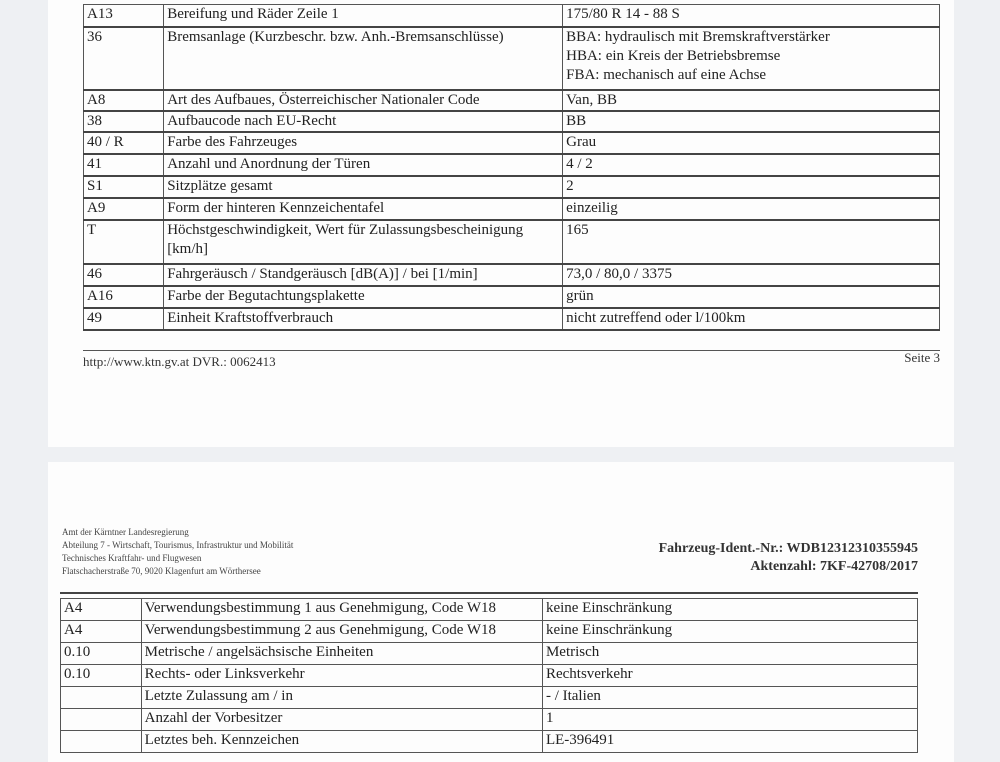 Image resolution: width=1000 pixels, height=762 pixels. What do you see at coordinates (363, 165) in the screenshot?
I see `cell-label: Anzahl und Anordnung der Türen` at bounding box center [363, 165].